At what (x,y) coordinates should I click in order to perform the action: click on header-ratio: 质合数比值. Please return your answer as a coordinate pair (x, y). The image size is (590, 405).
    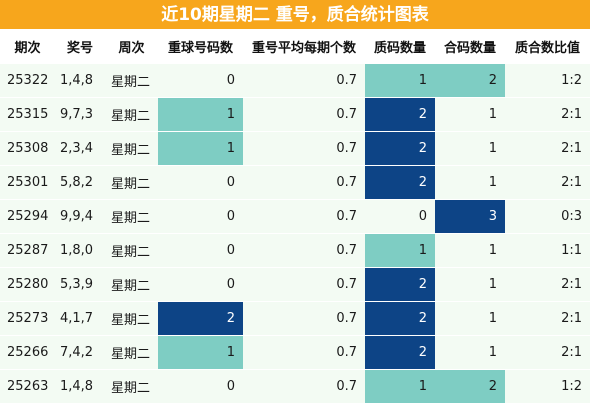
    Looking at the image, I should click on (547, 46).